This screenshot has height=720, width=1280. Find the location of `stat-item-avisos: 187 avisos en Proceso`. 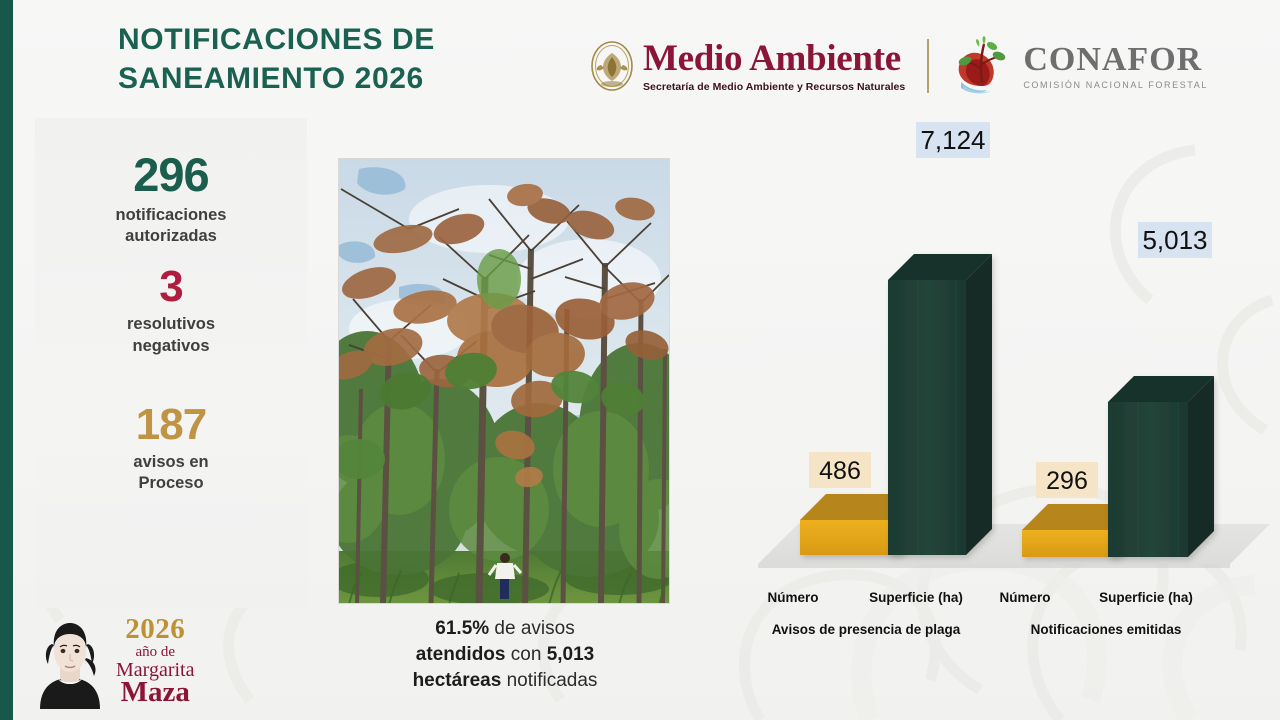

stat-item-avisos: 187 avisos en Proceso is located at coordinates (171, 448).